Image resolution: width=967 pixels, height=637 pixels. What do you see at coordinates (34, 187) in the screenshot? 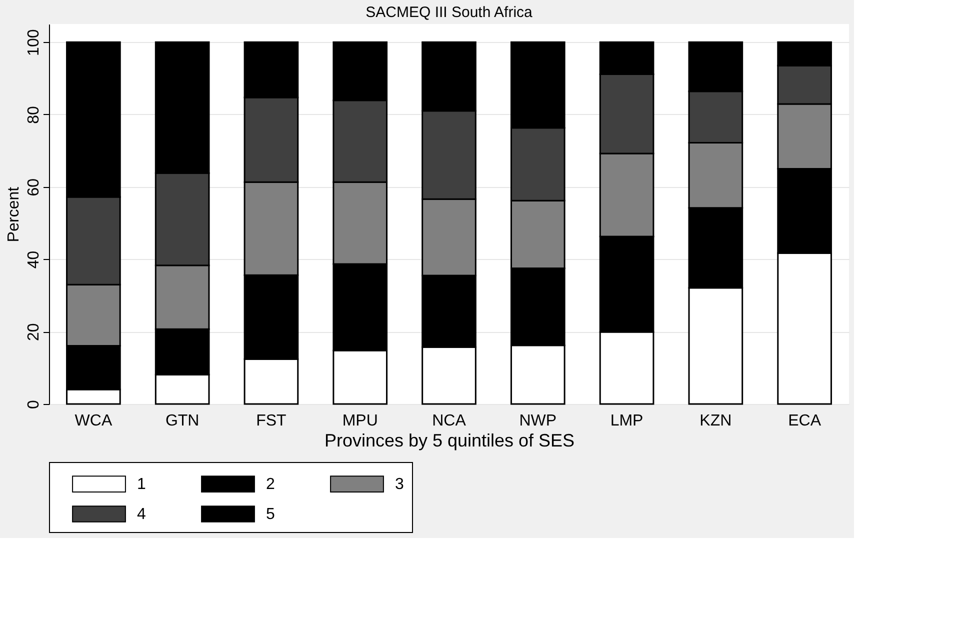
I see `y-tick-label: 60` at bounding box center [34, 187].